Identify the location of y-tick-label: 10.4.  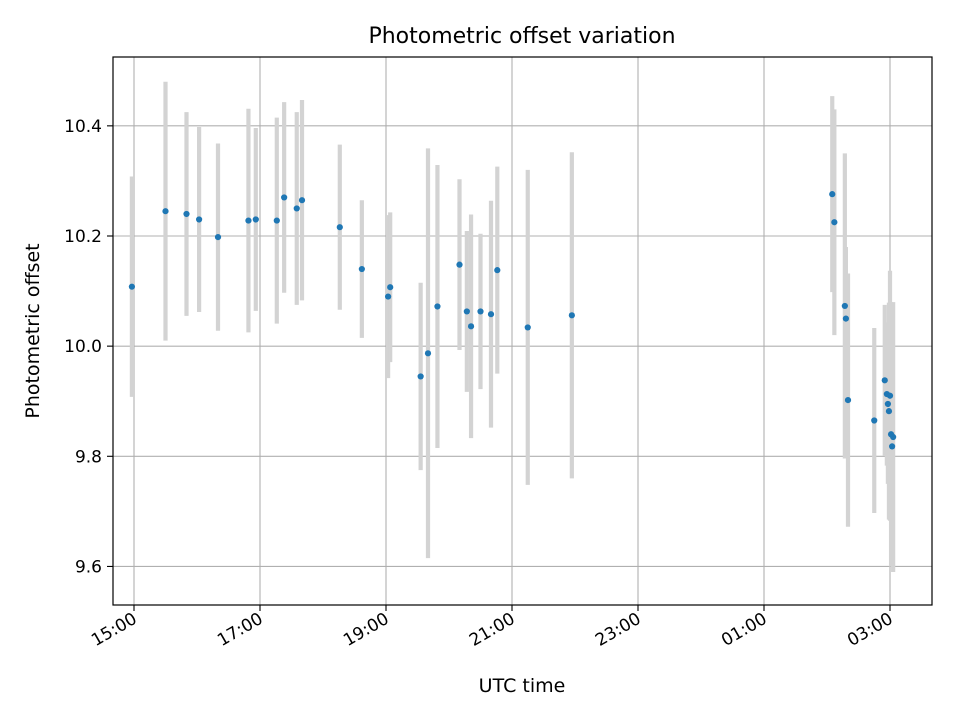
(83, 127).